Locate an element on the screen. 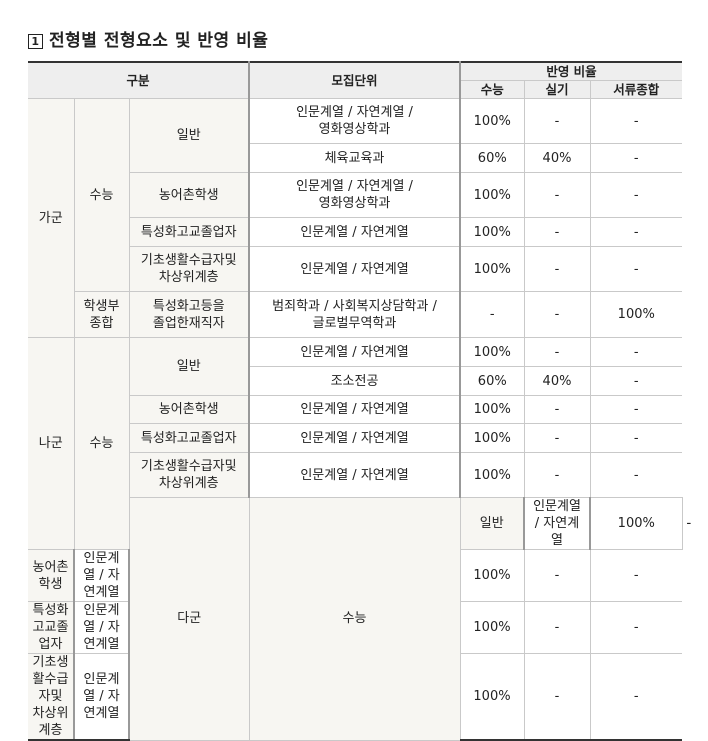 The image size is (708, 741). documents-cell: 100% is located at coordinates (636, 314).